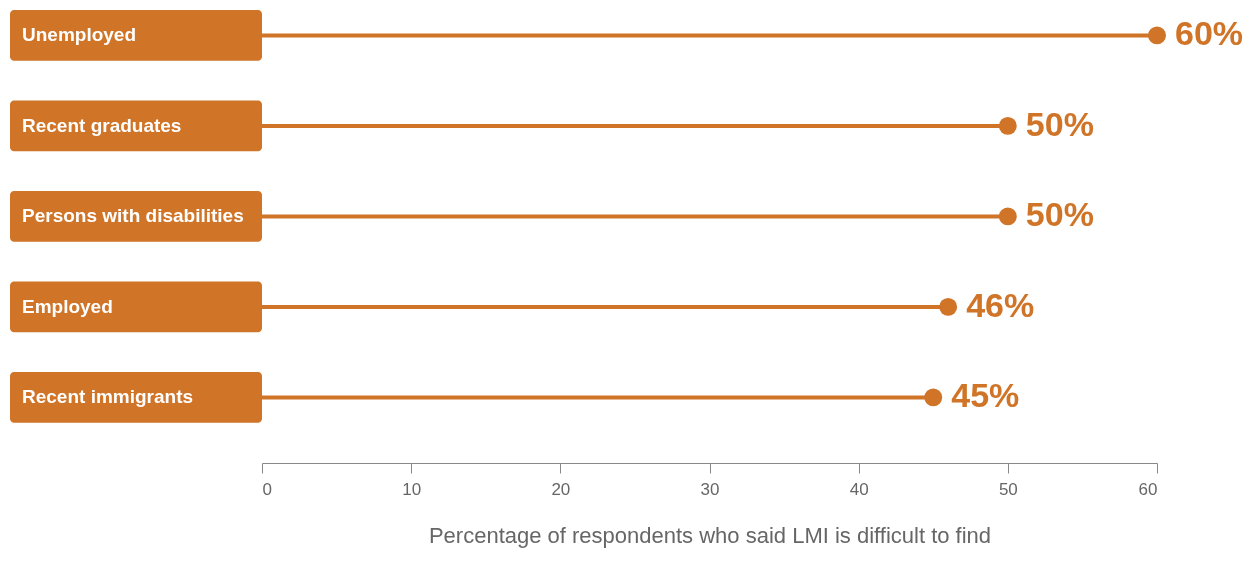  I want to click on x-tick-label: 60, so click(1148, 489).